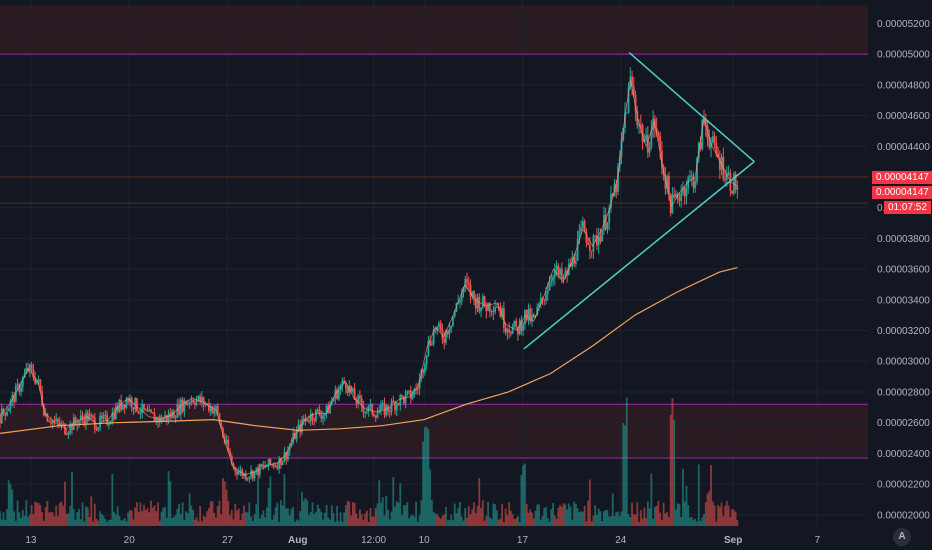 This screenshot has height=550, width=932. I want to click on price-tick-label: 0.00004400, so click(903, 147).